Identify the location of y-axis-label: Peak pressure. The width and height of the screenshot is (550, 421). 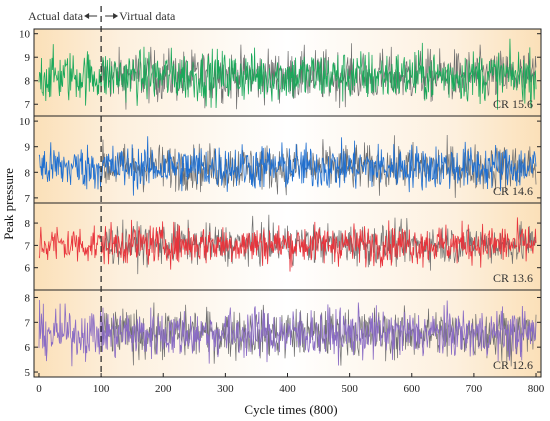
(8, 204).